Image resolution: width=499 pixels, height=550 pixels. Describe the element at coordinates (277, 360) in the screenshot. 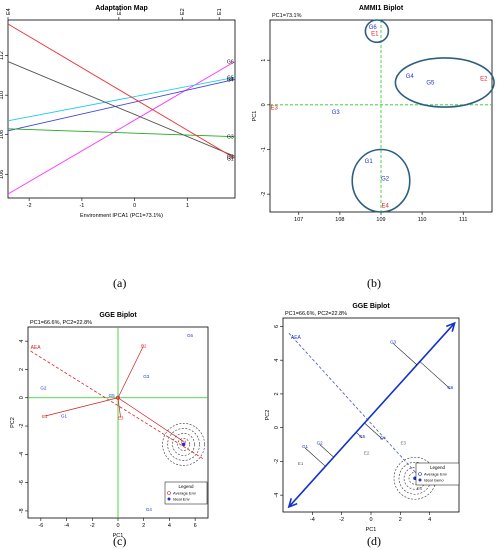

I see `y-tick-label-d-4: 4` at that location.